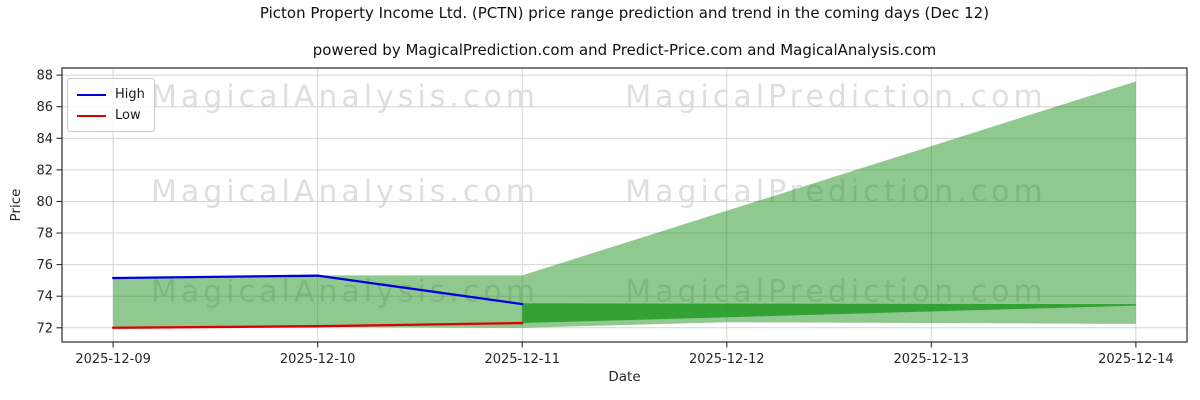  I want to click on x-tick-label: 2025-12-12, so click(727, 359).